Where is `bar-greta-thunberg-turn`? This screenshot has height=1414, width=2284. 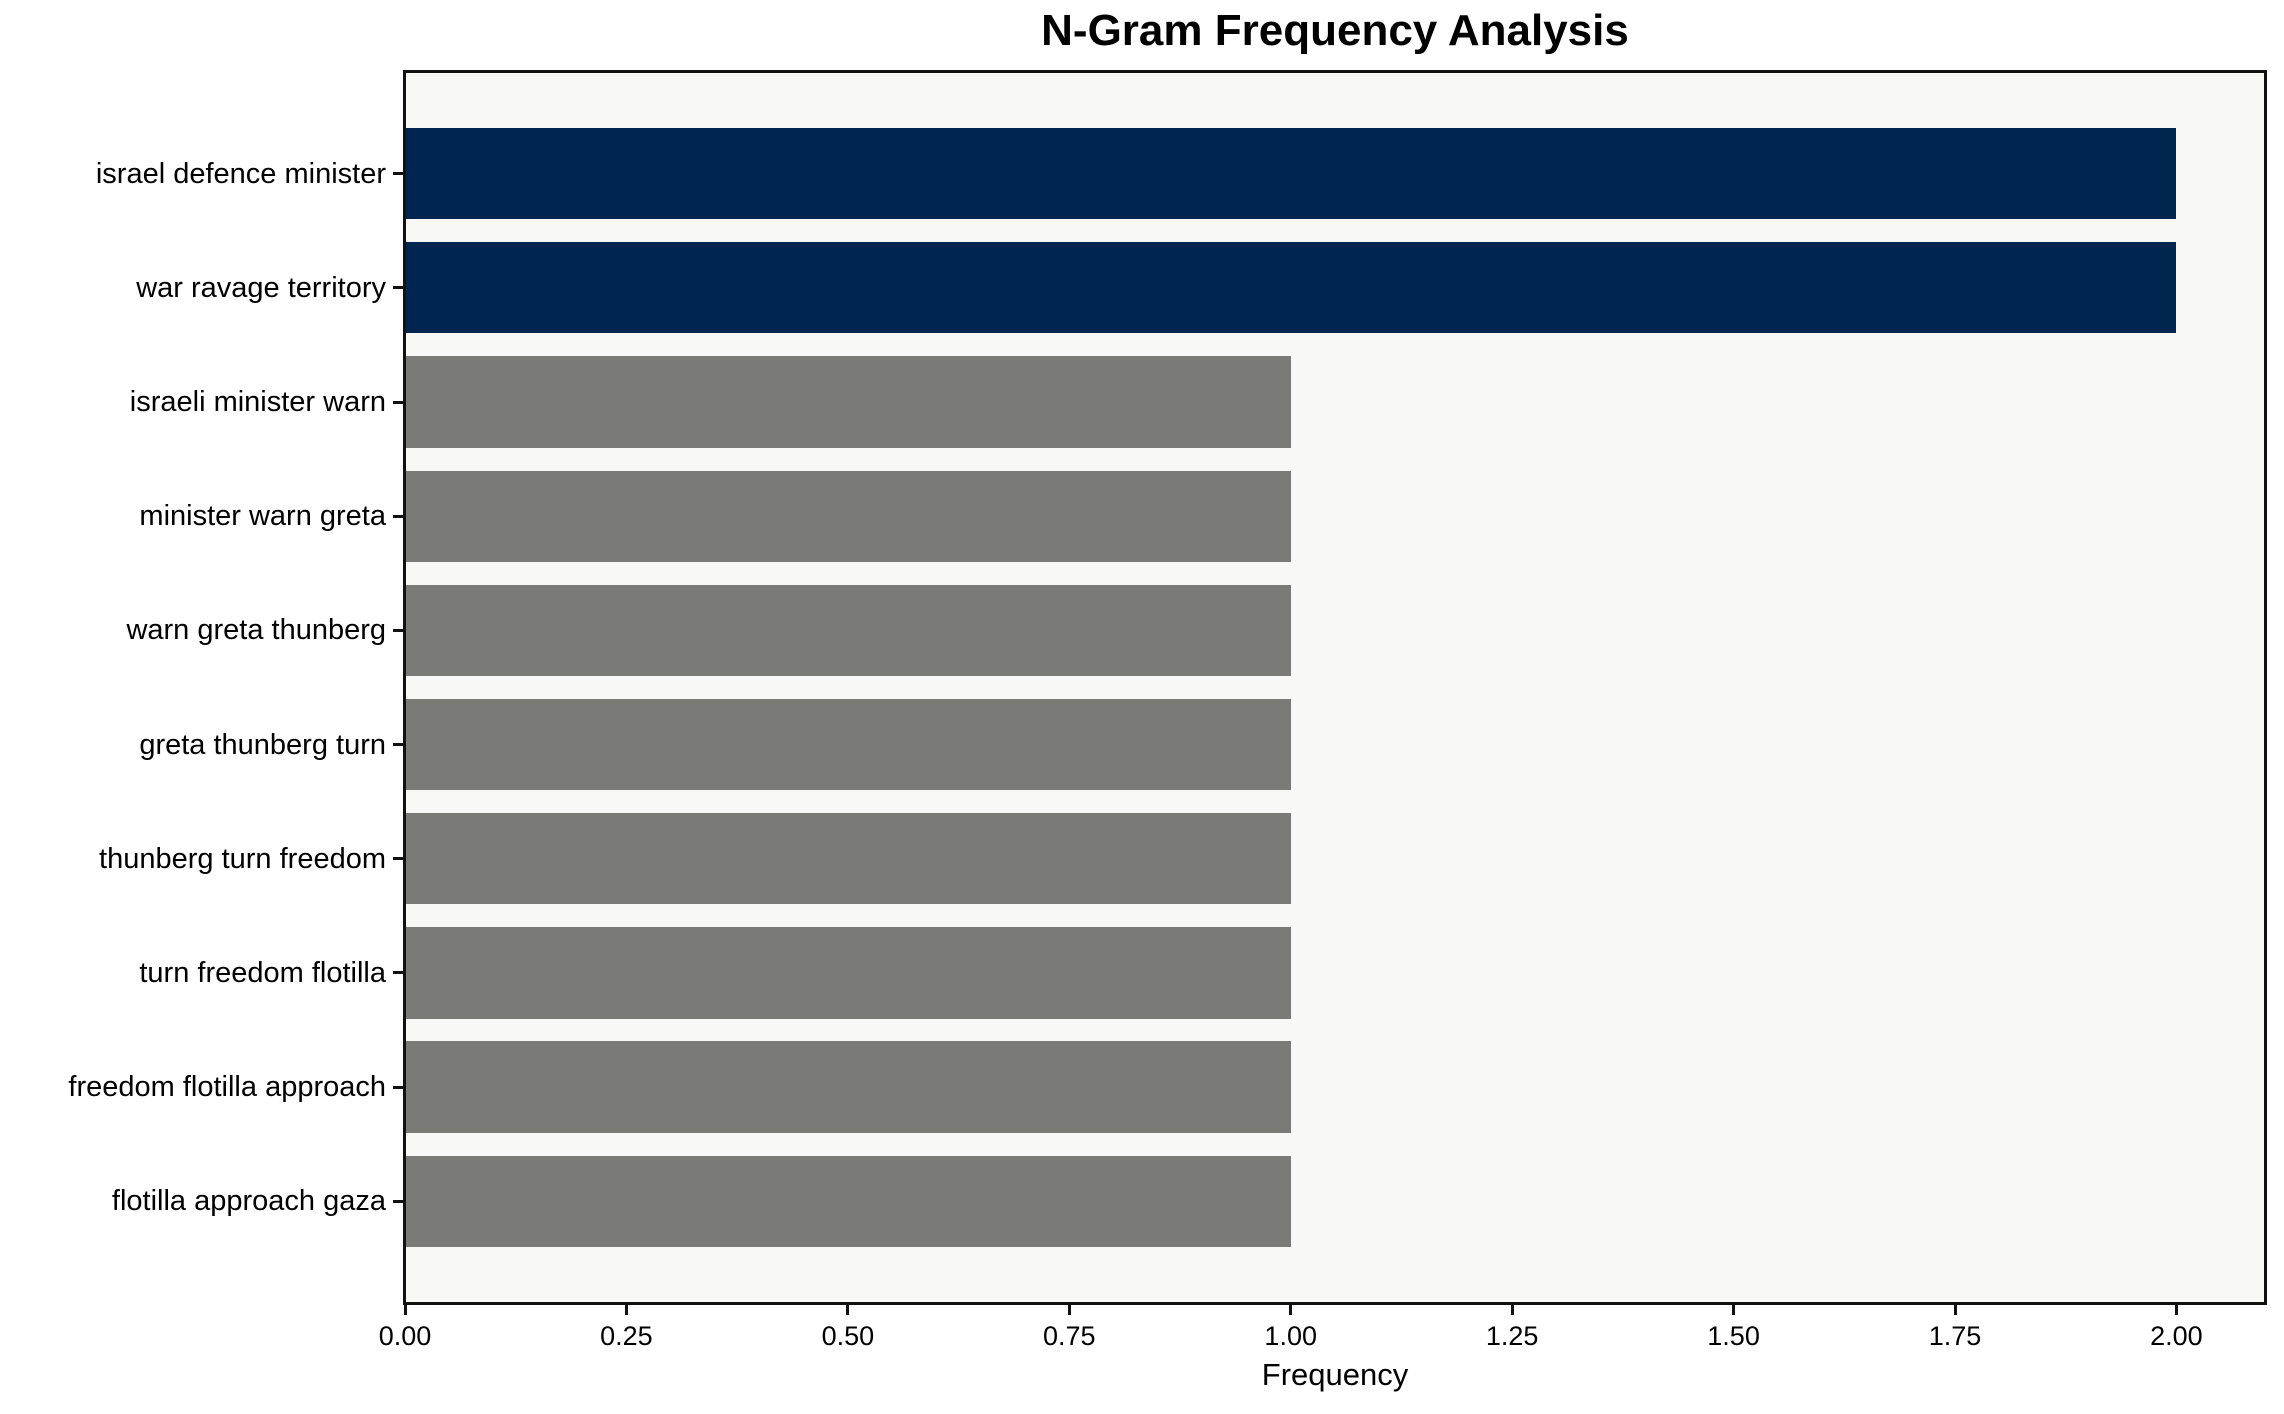 bar-greta-thunberg-turn is located at coordinates (848, 744).